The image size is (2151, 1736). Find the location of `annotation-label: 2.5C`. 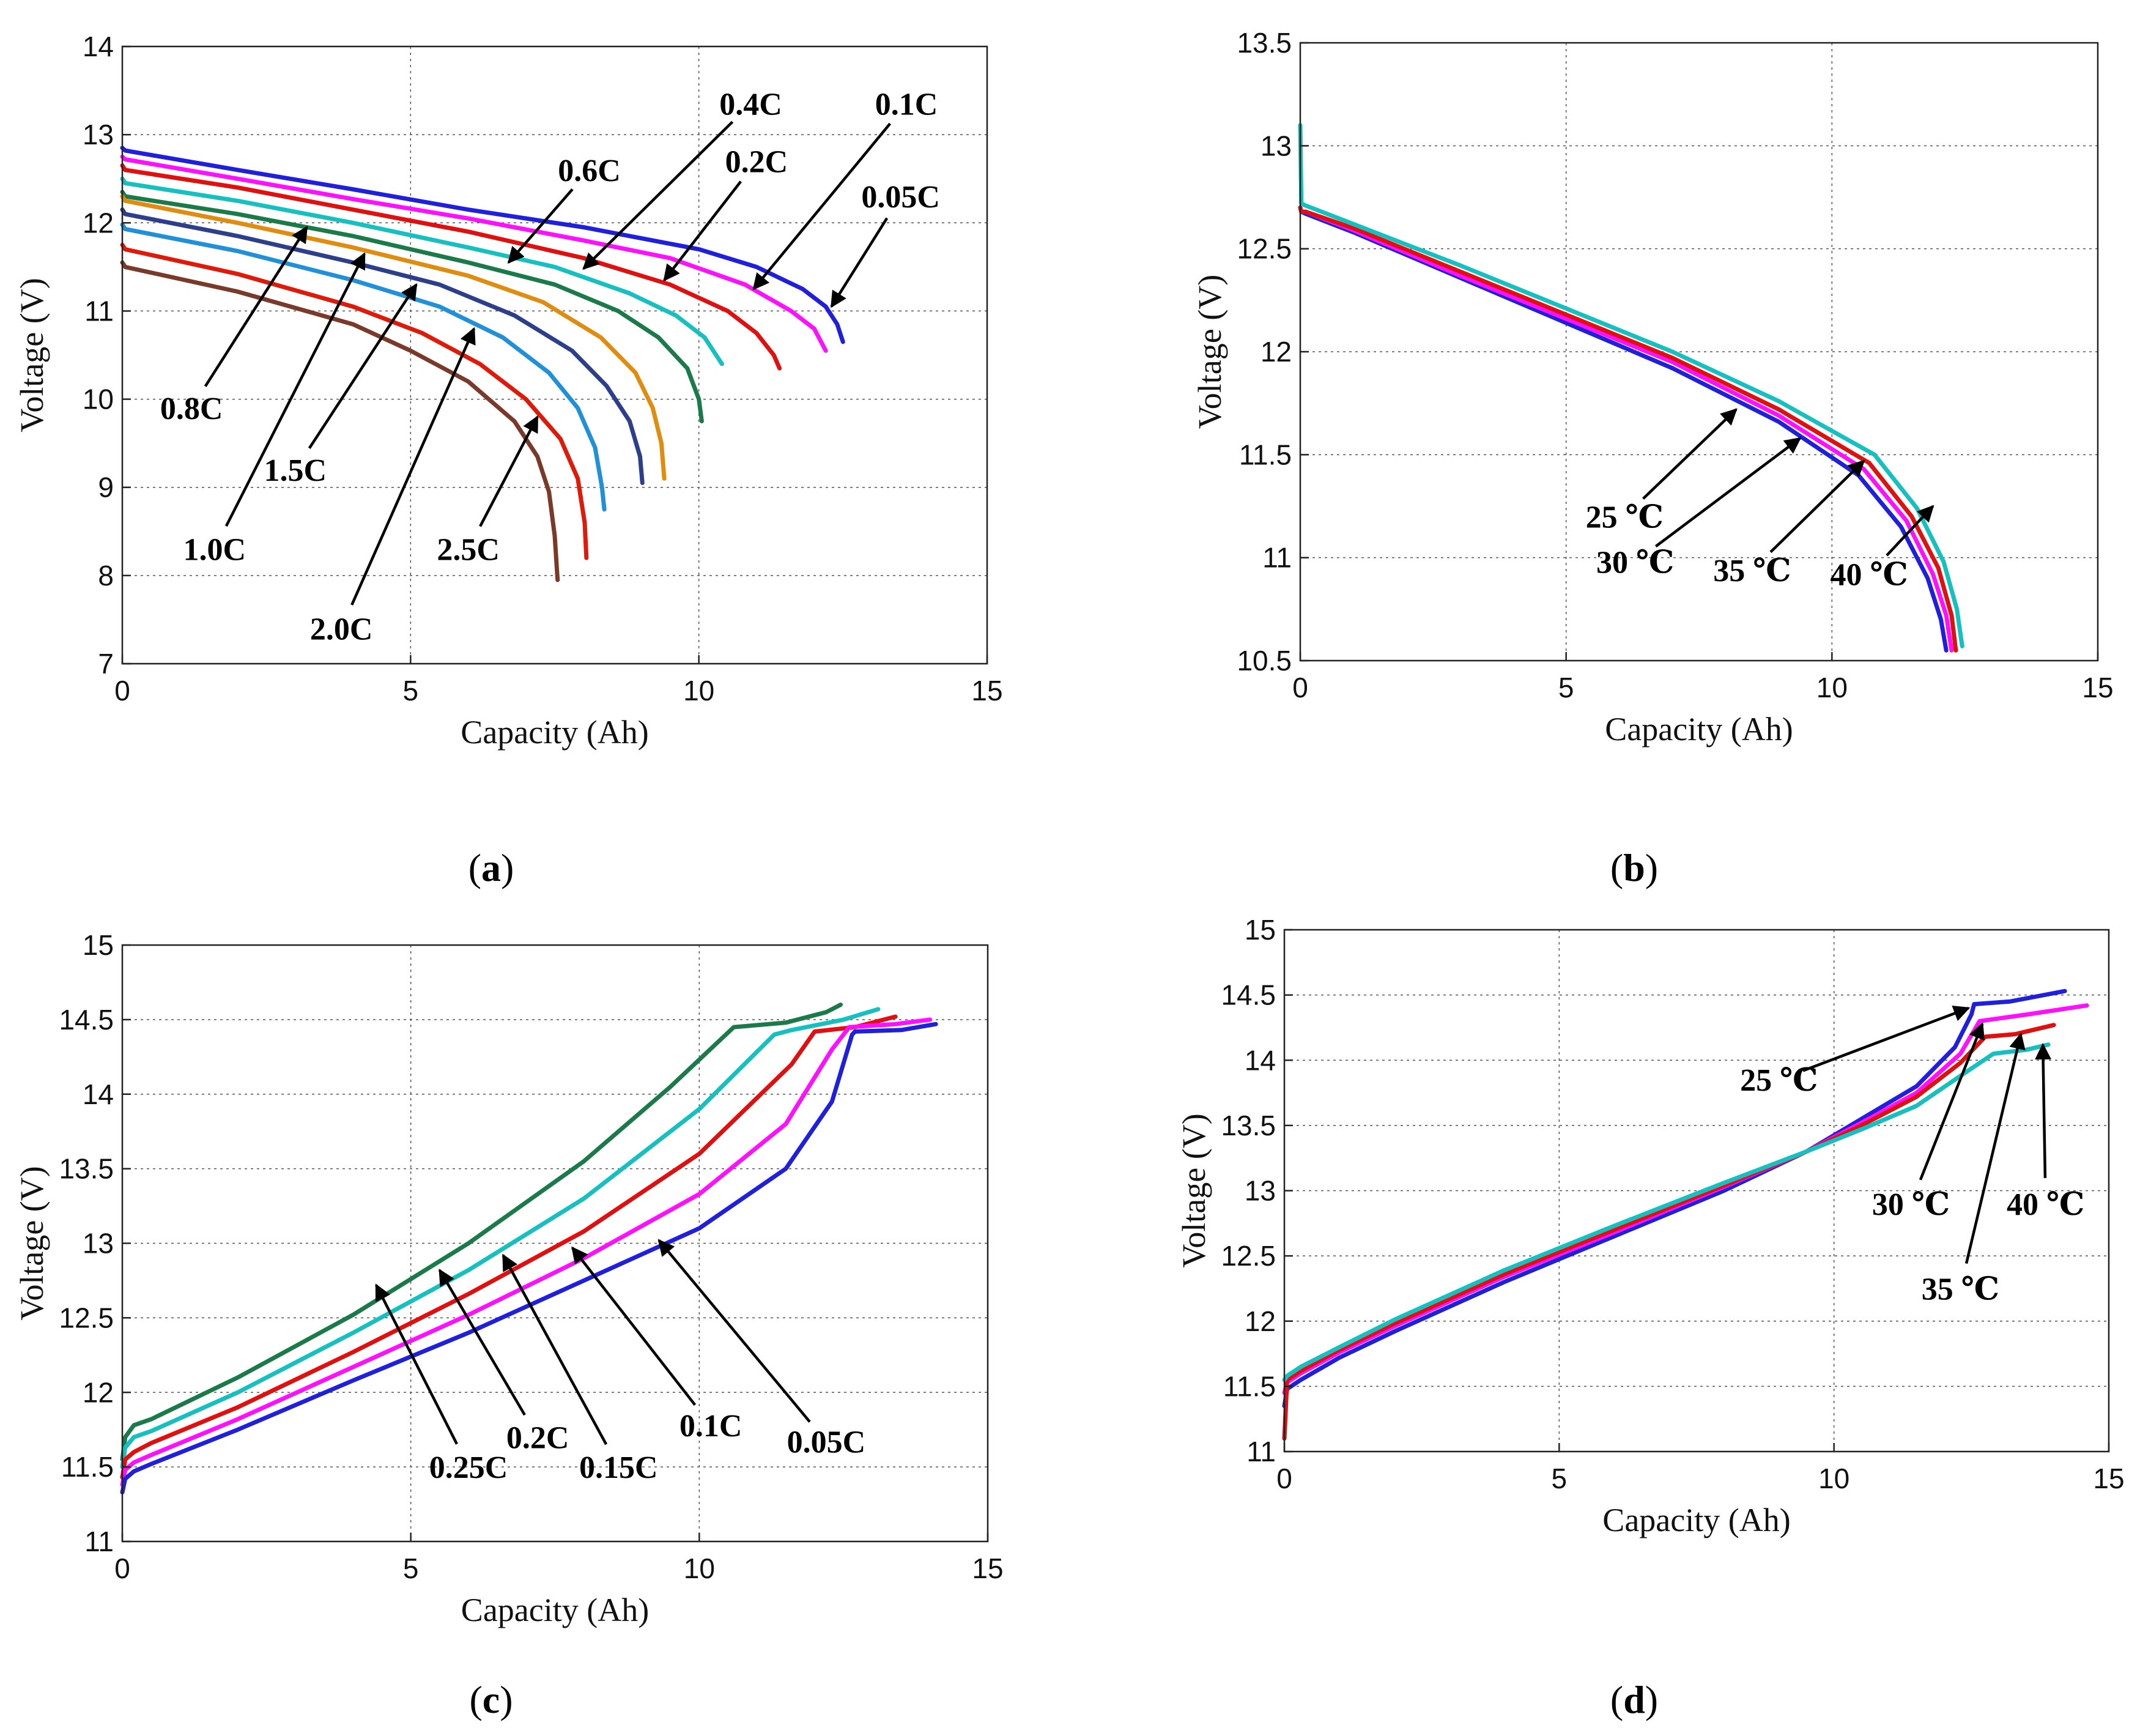

annotation-label: 2.5C is located at coordinates (469, 550).